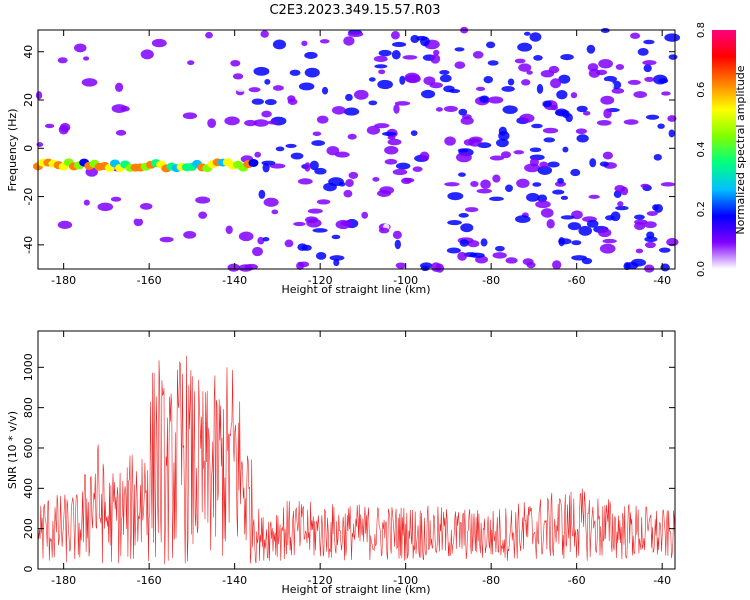 This screenshot has height=600, width=750. I want to click on y-tick-label: 1000, so click(28, 367).